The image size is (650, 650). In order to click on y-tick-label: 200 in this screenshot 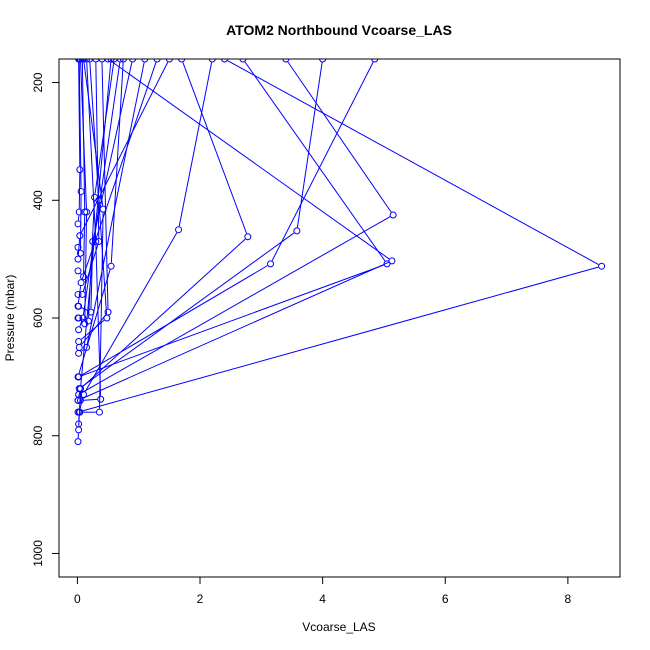, I will do `click(38, 82)`.